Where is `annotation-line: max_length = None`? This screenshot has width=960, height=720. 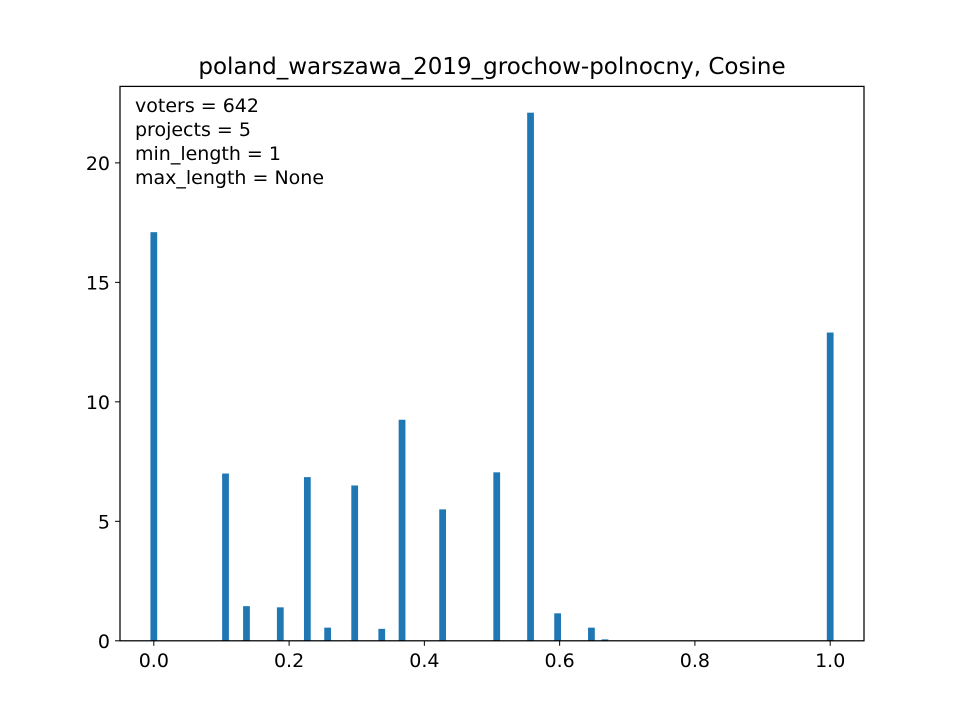
annotation-line: max_length = None is located at coordinates (229, 178).